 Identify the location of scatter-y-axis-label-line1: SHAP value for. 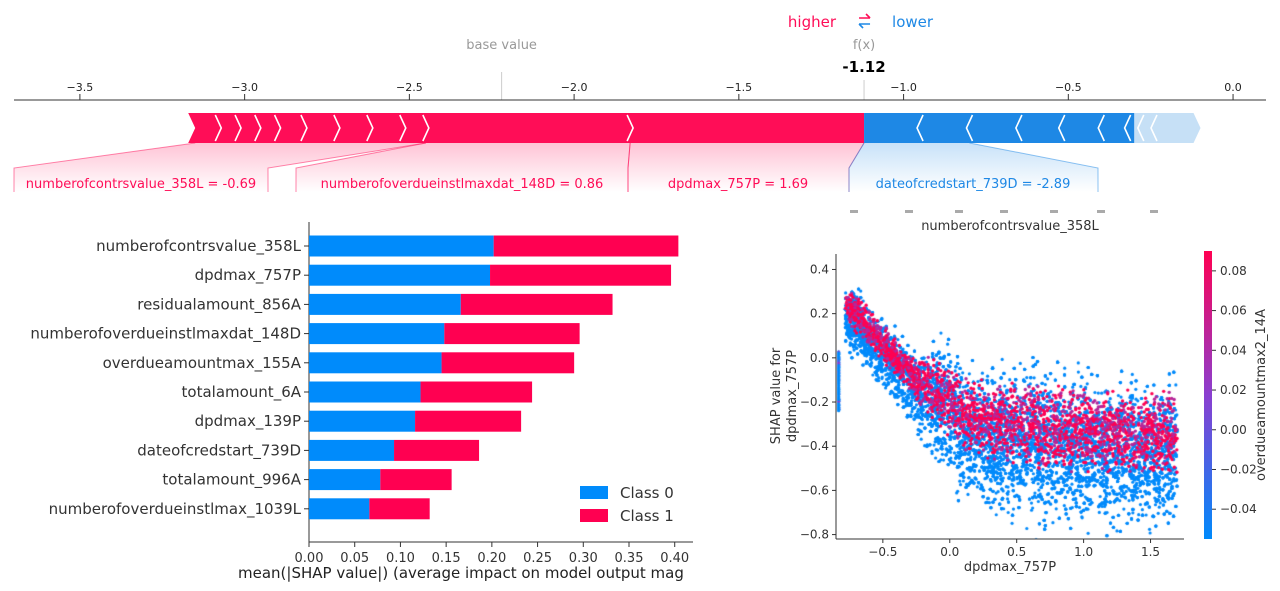
(776, 395).